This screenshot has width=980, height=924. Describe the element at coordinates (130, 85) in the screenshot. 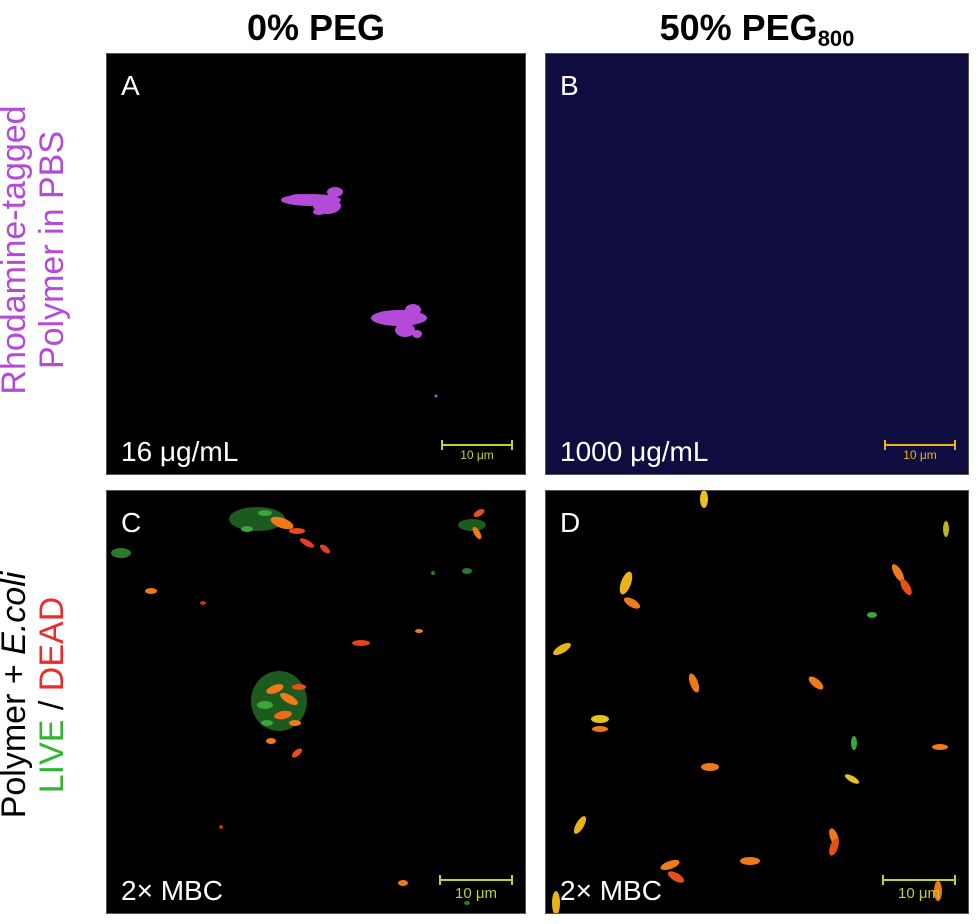

I see `panel-letter-a: A` at that location.